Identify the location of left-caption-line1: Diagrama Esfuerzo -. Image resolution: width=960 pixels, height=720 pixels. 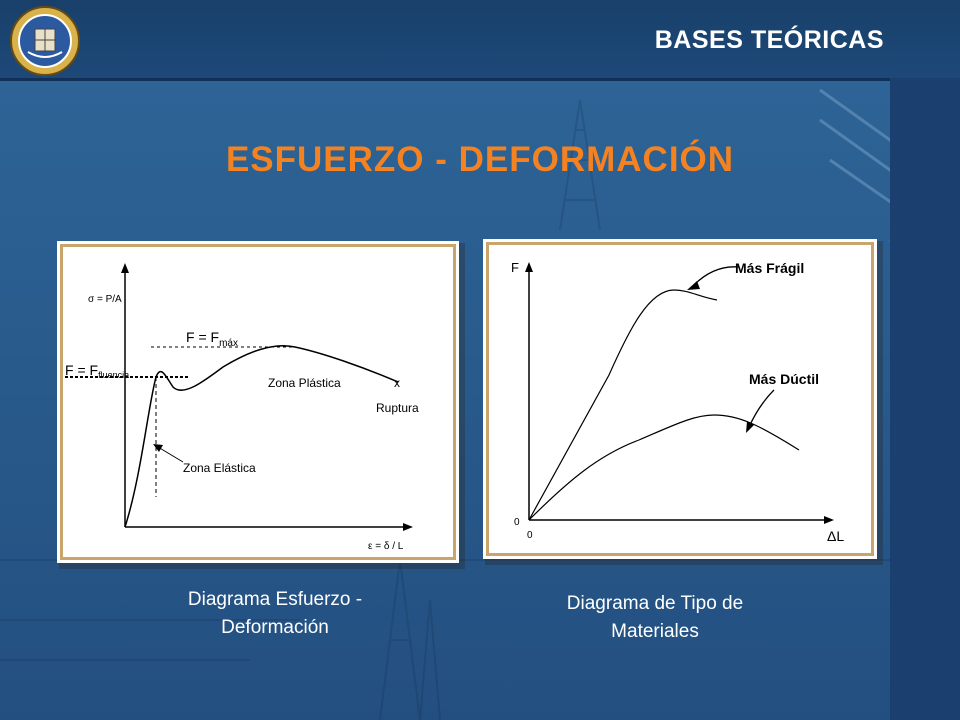
(275, 599).